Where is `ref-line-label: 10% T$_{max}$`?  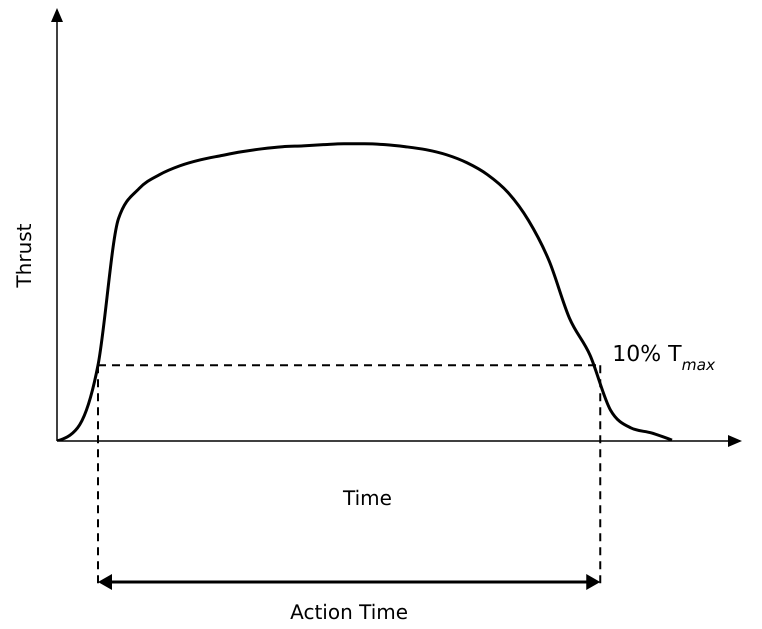
ref-line-label: 10% T$_{max}$ is located at coordinates (664, 358).